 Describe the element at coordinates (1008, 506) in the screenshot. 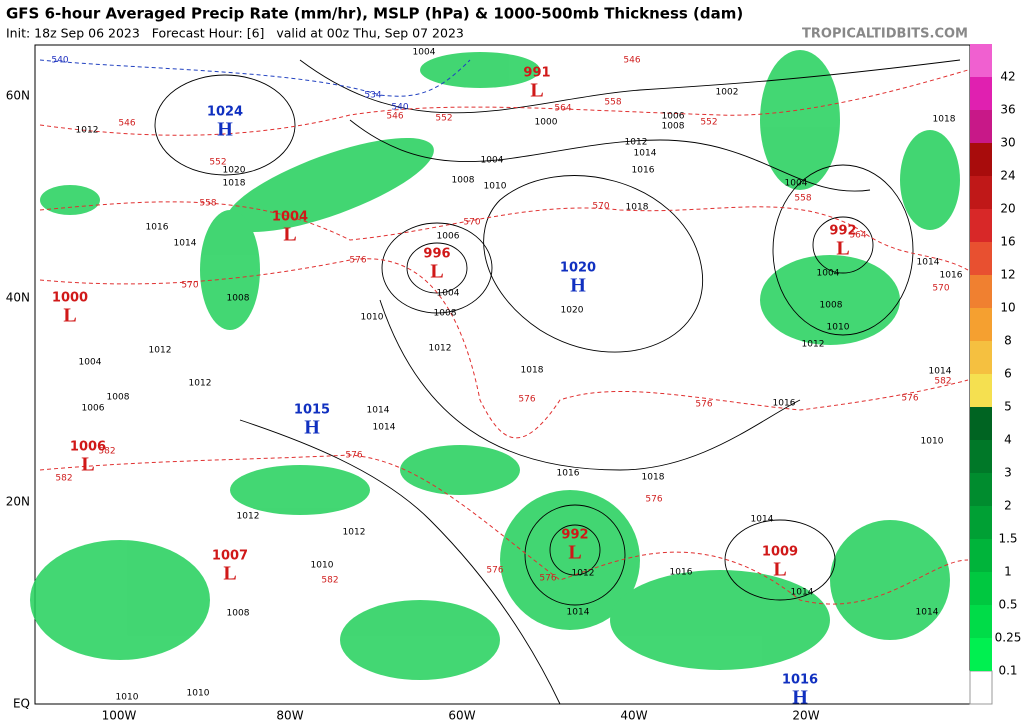

I see `colorbar-label: 2` at that location.